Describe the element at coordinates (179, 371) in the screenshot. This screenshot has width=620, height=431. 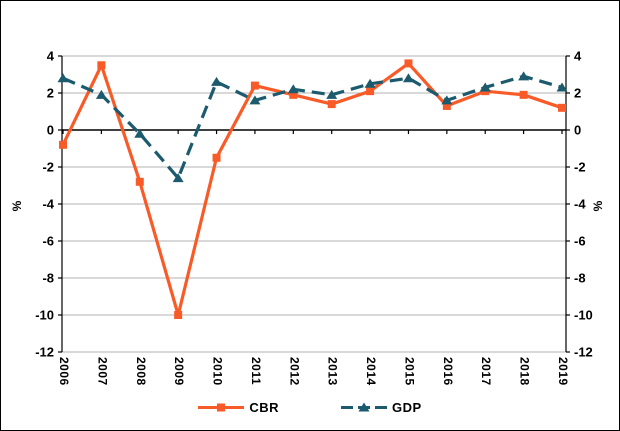
I see `x-axis-year-label: 2009` at that location.